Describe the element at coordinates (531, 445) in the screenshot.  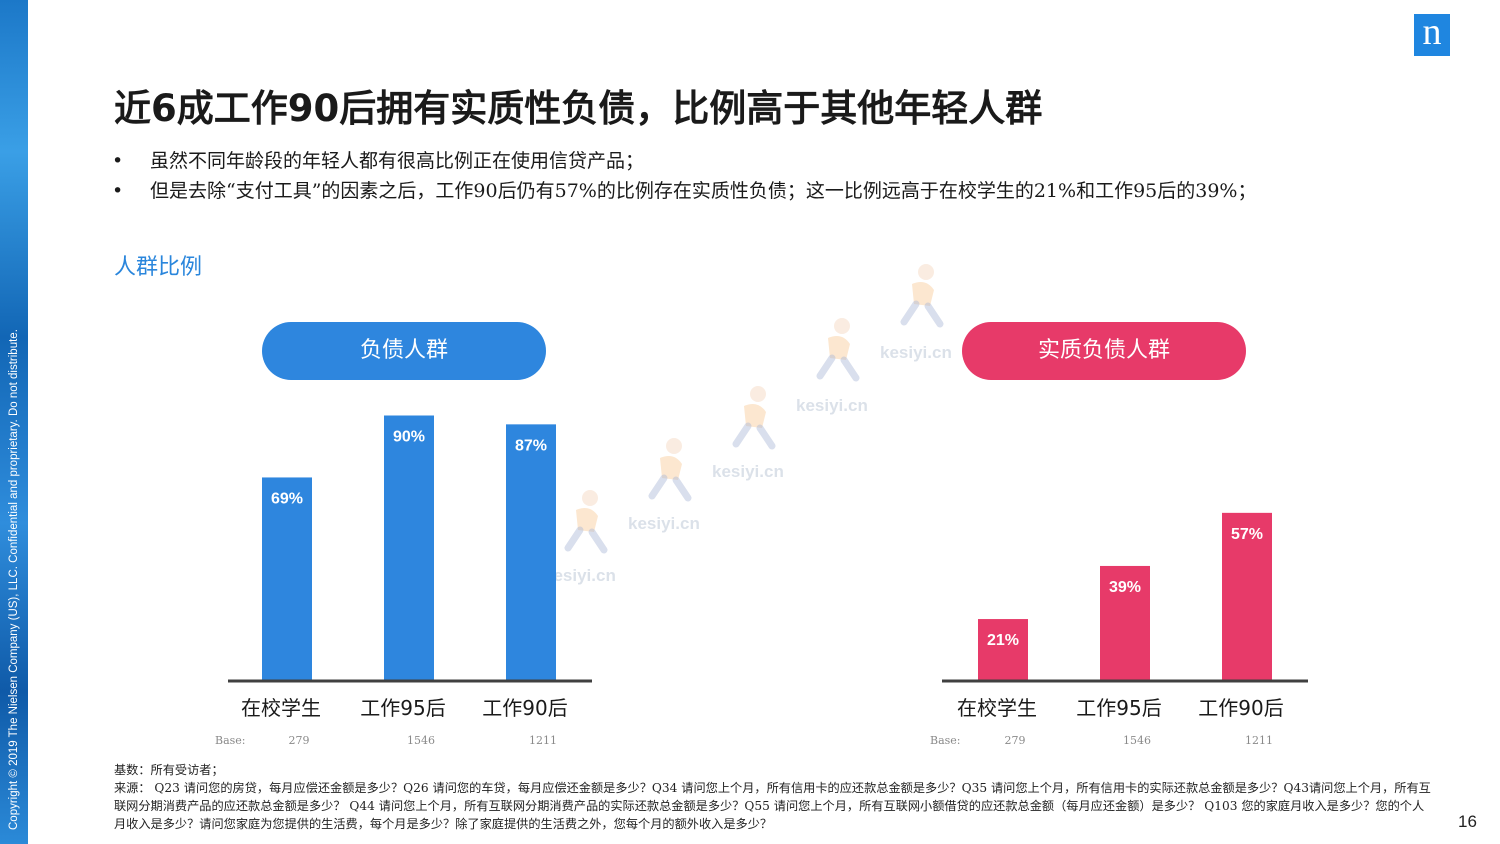
I see `bar-value-label: 87%` at that location.